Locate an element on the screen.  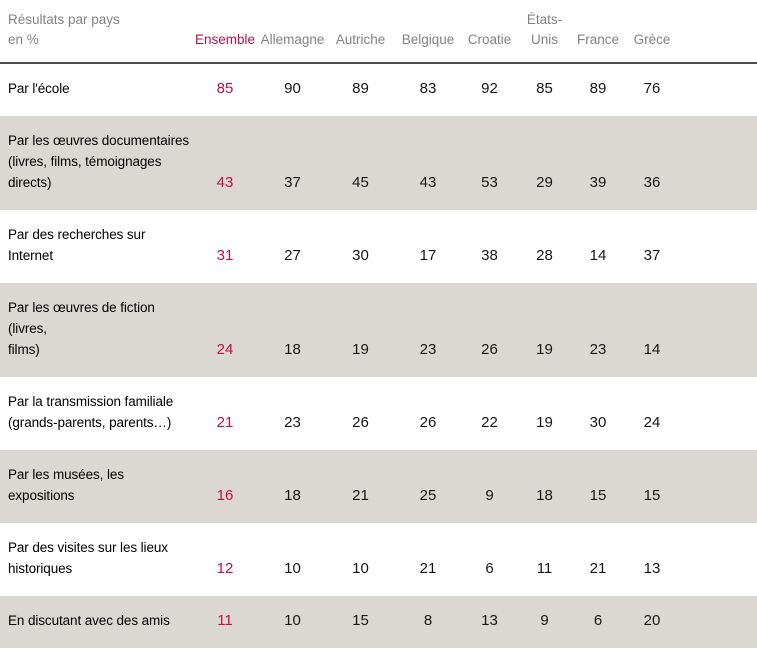
ensemble-value-cell: 16 is located at coordinates (225, 495).